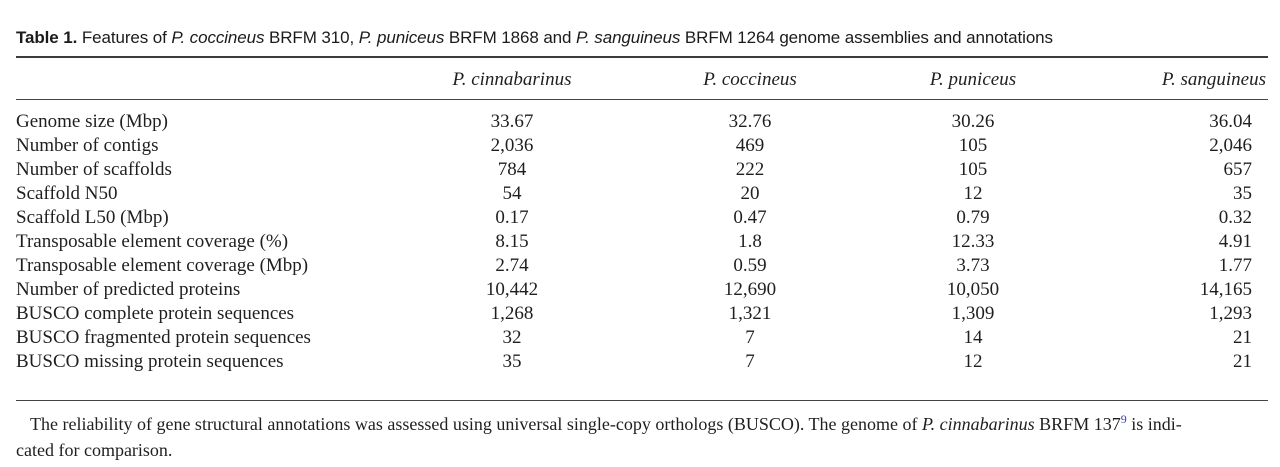 The height and width of the screenshot is (467, 1280). I want to click on cell-value: 784, so click(512, 169).